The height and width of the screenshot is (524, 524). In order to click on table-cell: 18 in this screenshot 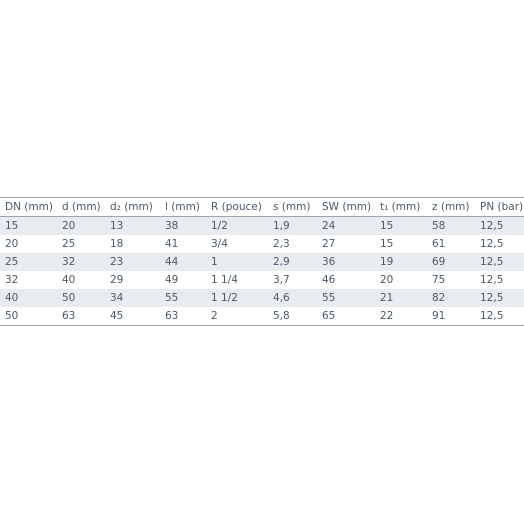, I will do `click(117, 244)`.